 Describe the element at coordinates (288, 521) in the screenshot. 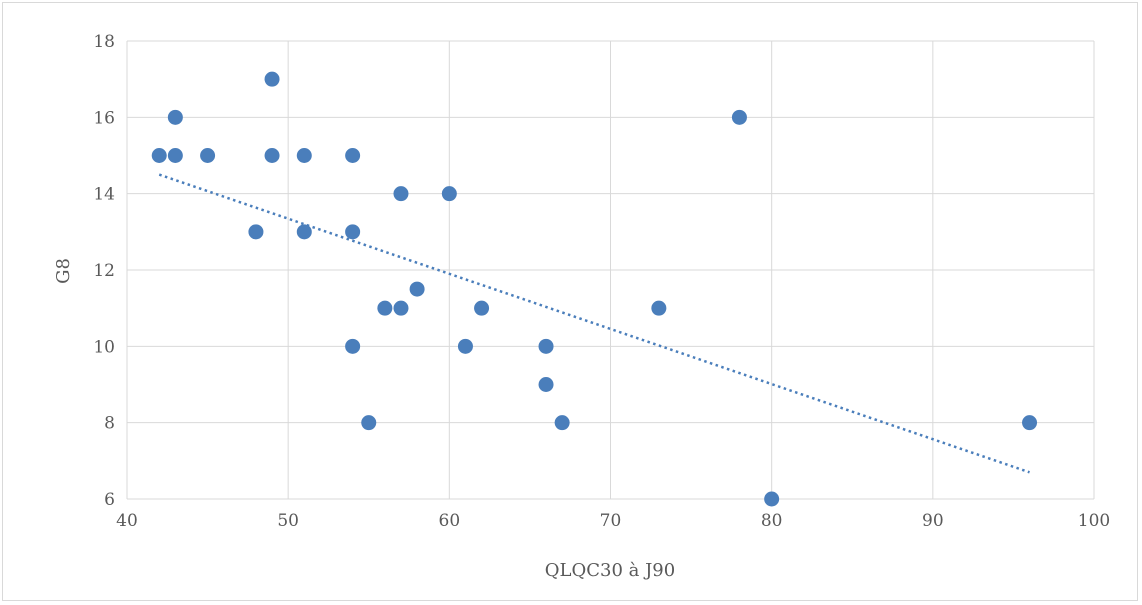

I see `x-tick-label: 50` at that location.